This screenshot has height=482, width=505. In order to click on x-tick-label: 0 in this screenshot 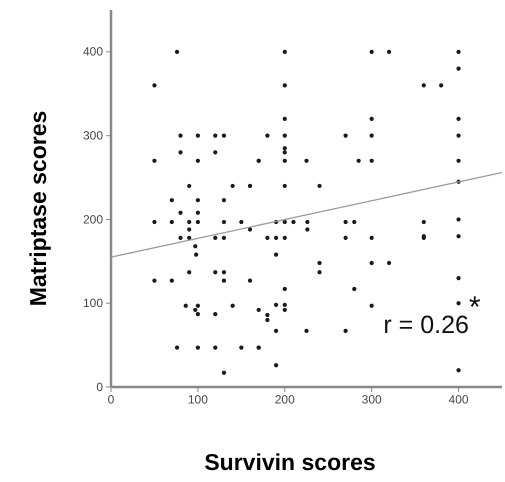, I will do `click(111, 399)`.